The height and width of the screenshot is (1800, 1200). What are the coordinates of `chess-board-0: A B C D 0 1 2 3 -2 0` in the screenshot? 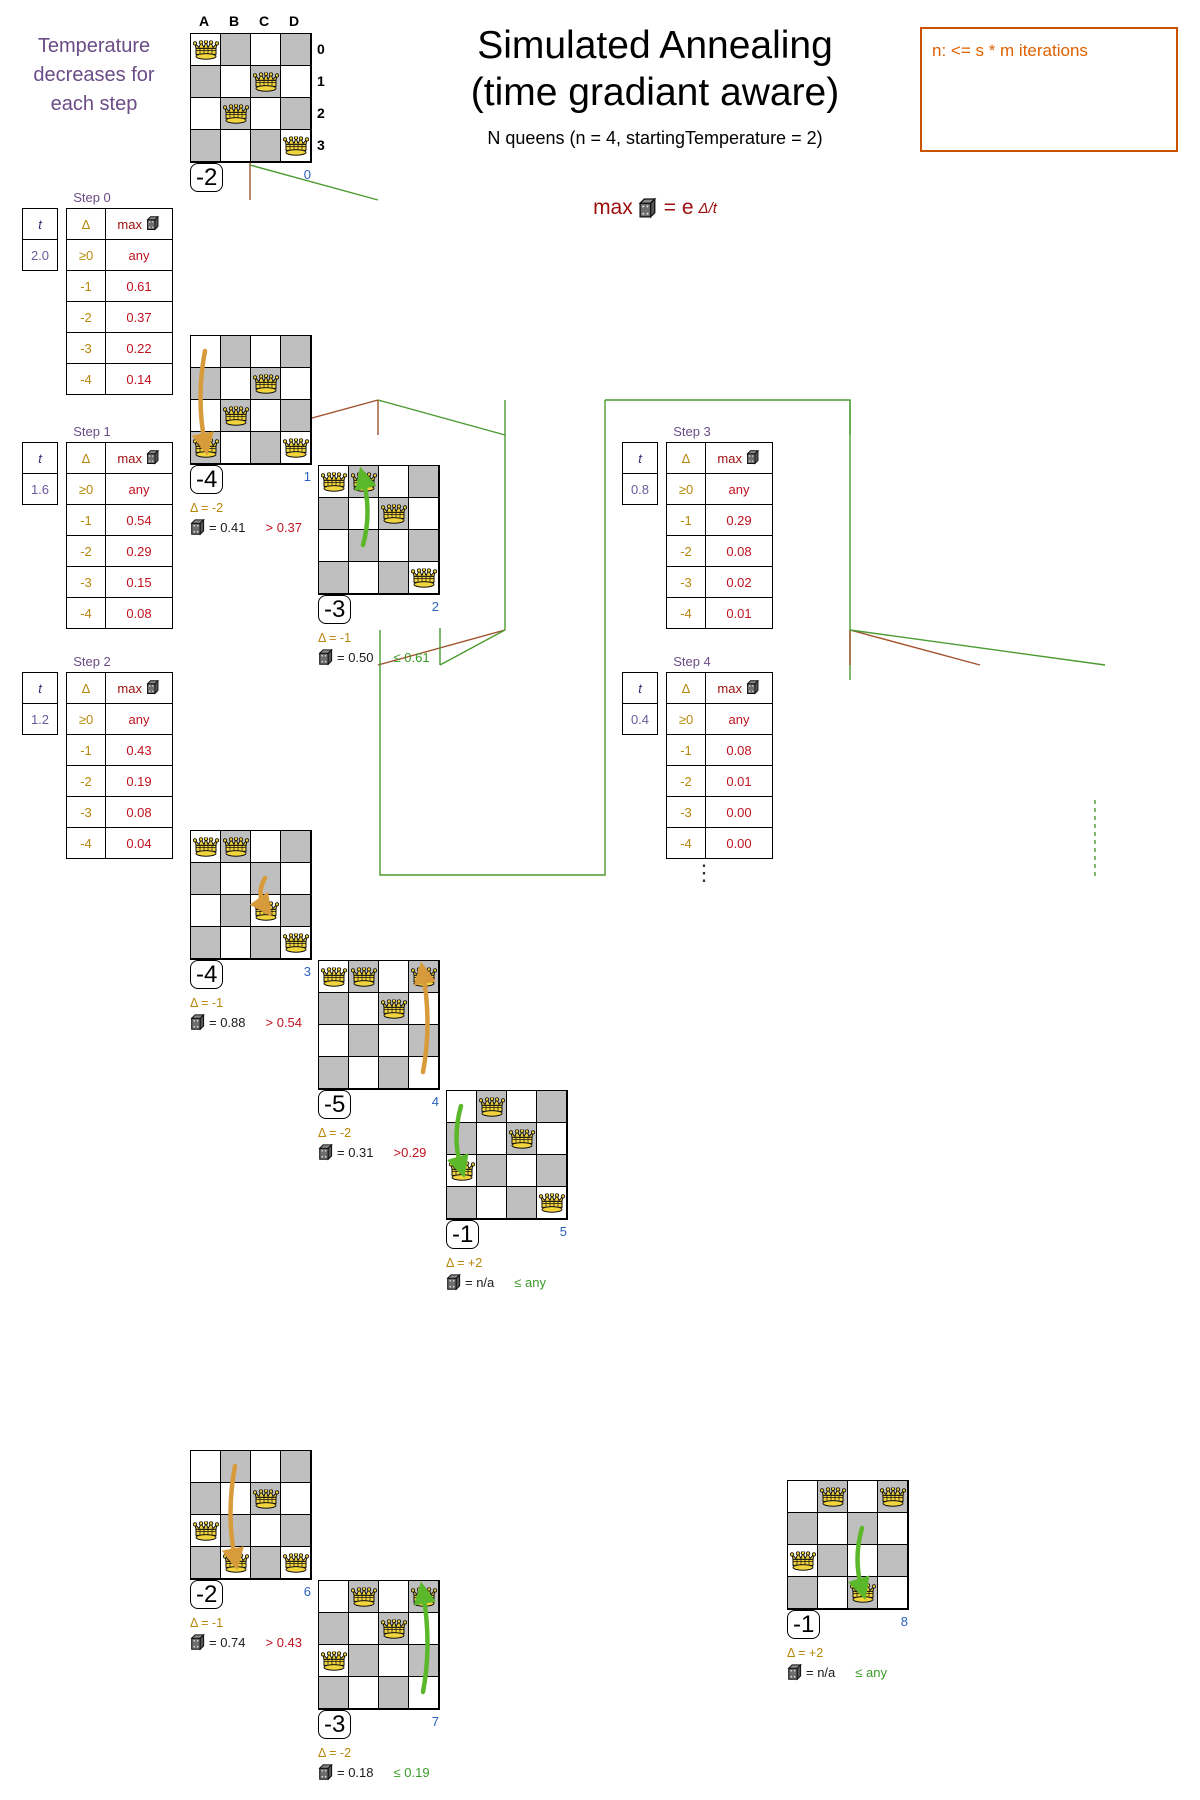 It's located at (257, 102).